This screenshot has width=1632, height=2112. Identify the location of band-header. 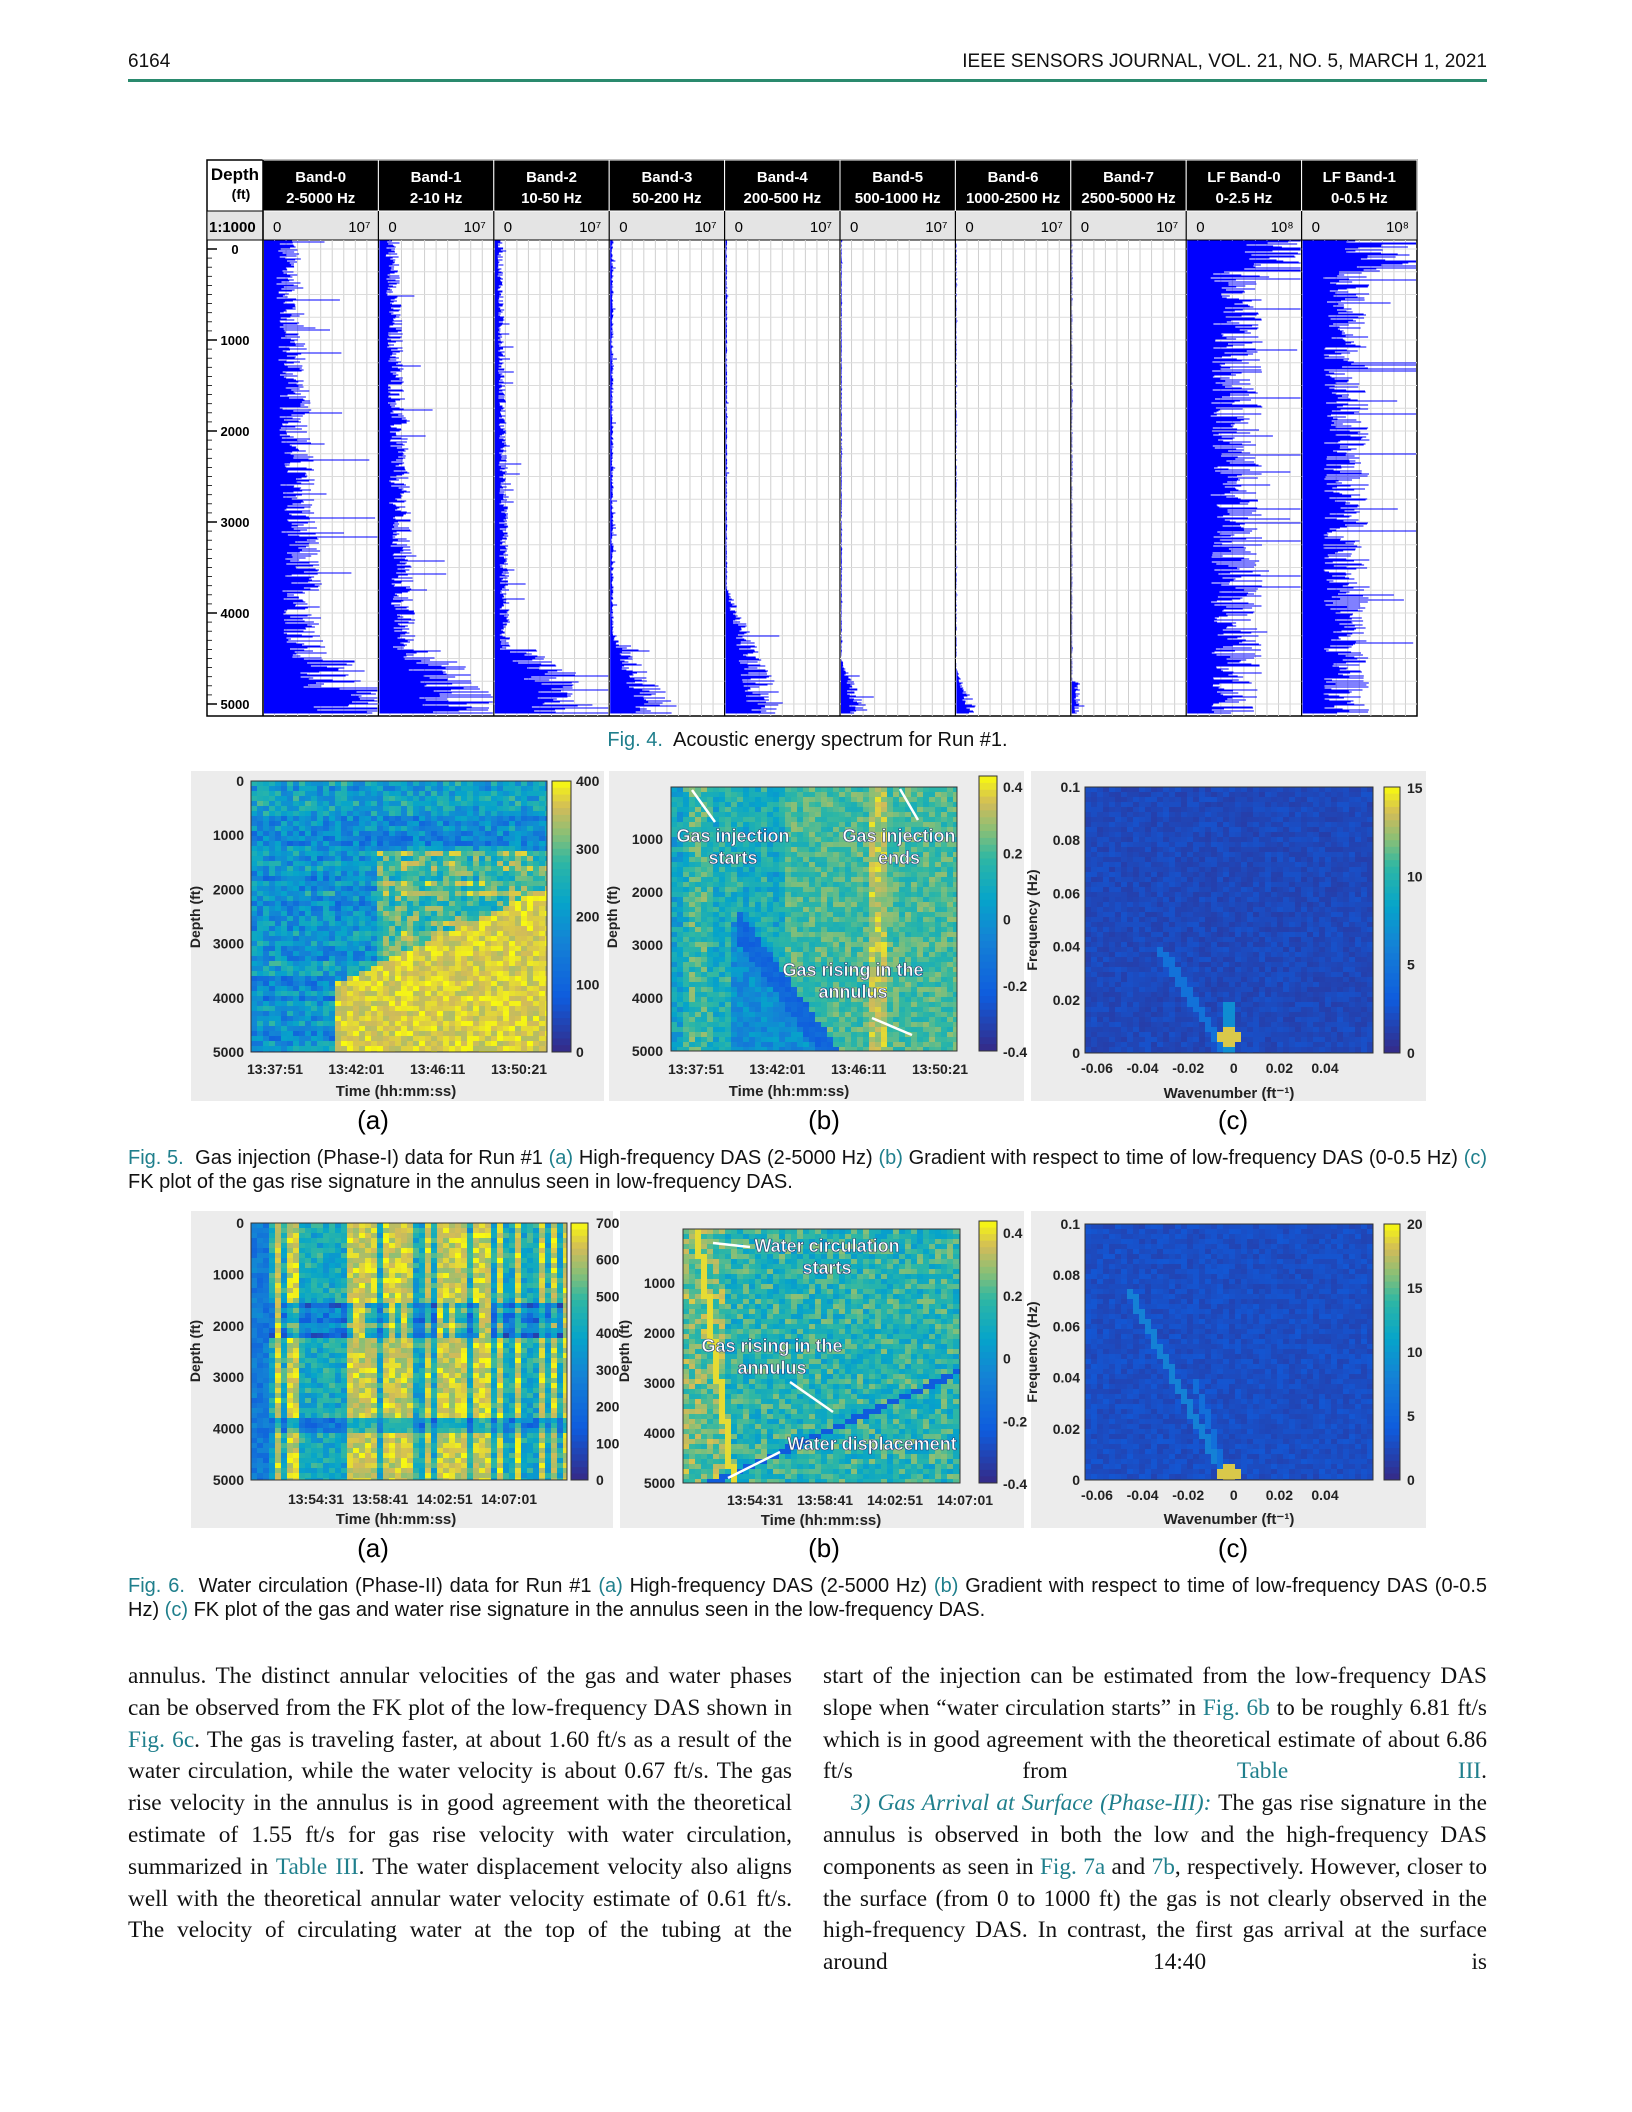
(782, 185).